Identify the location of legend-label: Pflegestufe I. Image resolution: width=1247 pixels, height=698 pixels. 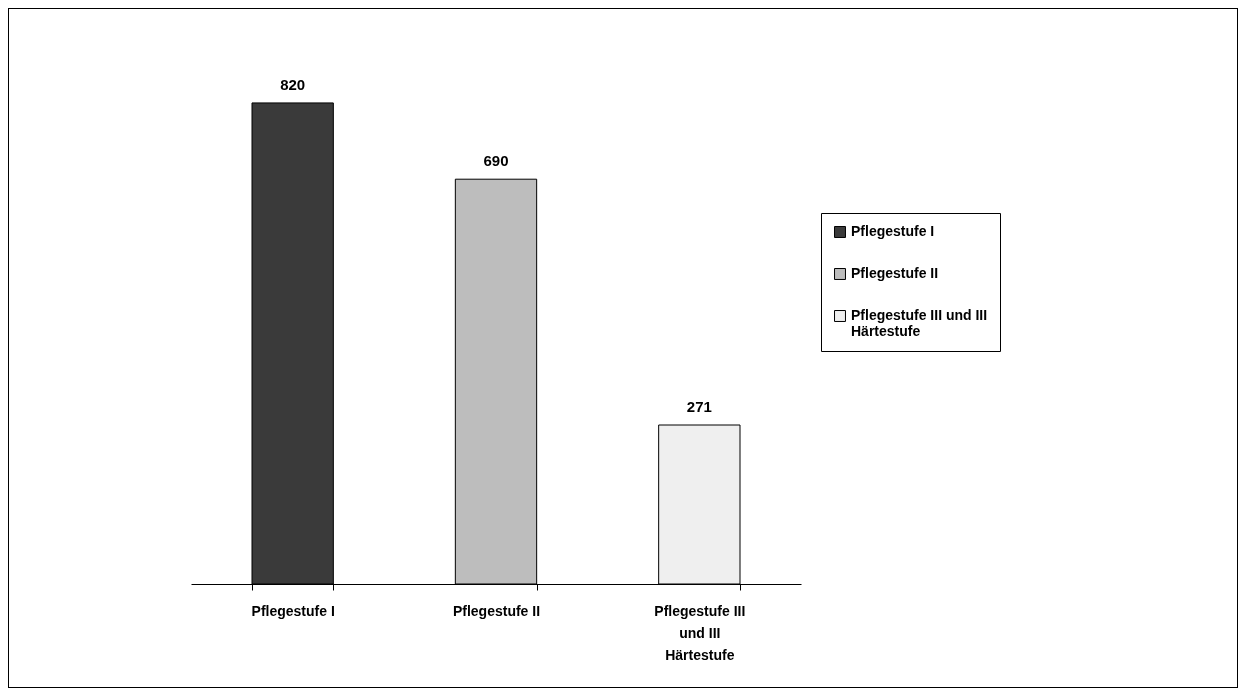
(893, 231).